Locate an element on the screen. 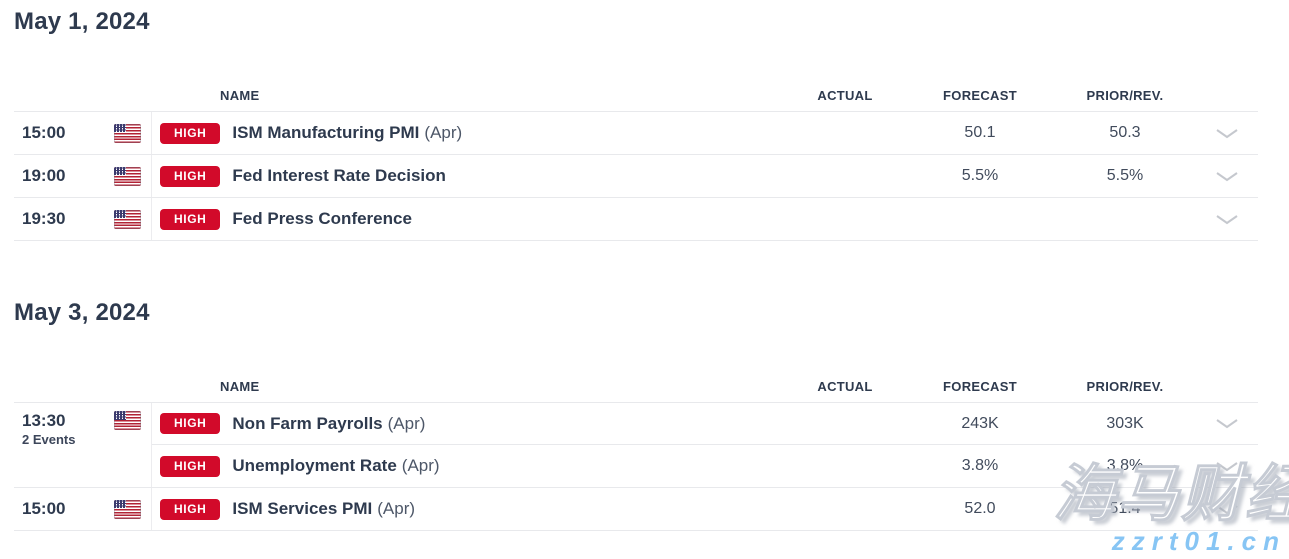  event-row: HIGH ISM Services PMI (Apr) 52.0 51.4 is located at coordinates (705, 509).